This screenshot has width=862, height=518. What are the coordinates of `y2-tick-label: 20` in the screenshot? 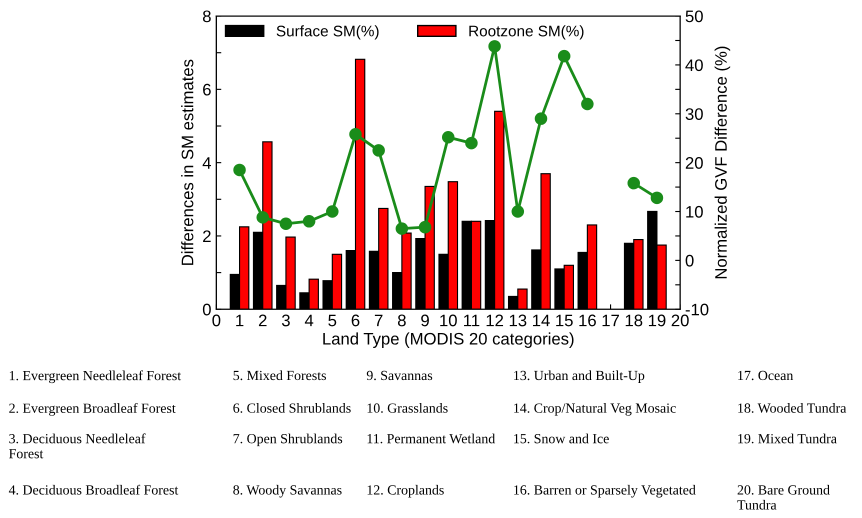 It's located at (694, 163).